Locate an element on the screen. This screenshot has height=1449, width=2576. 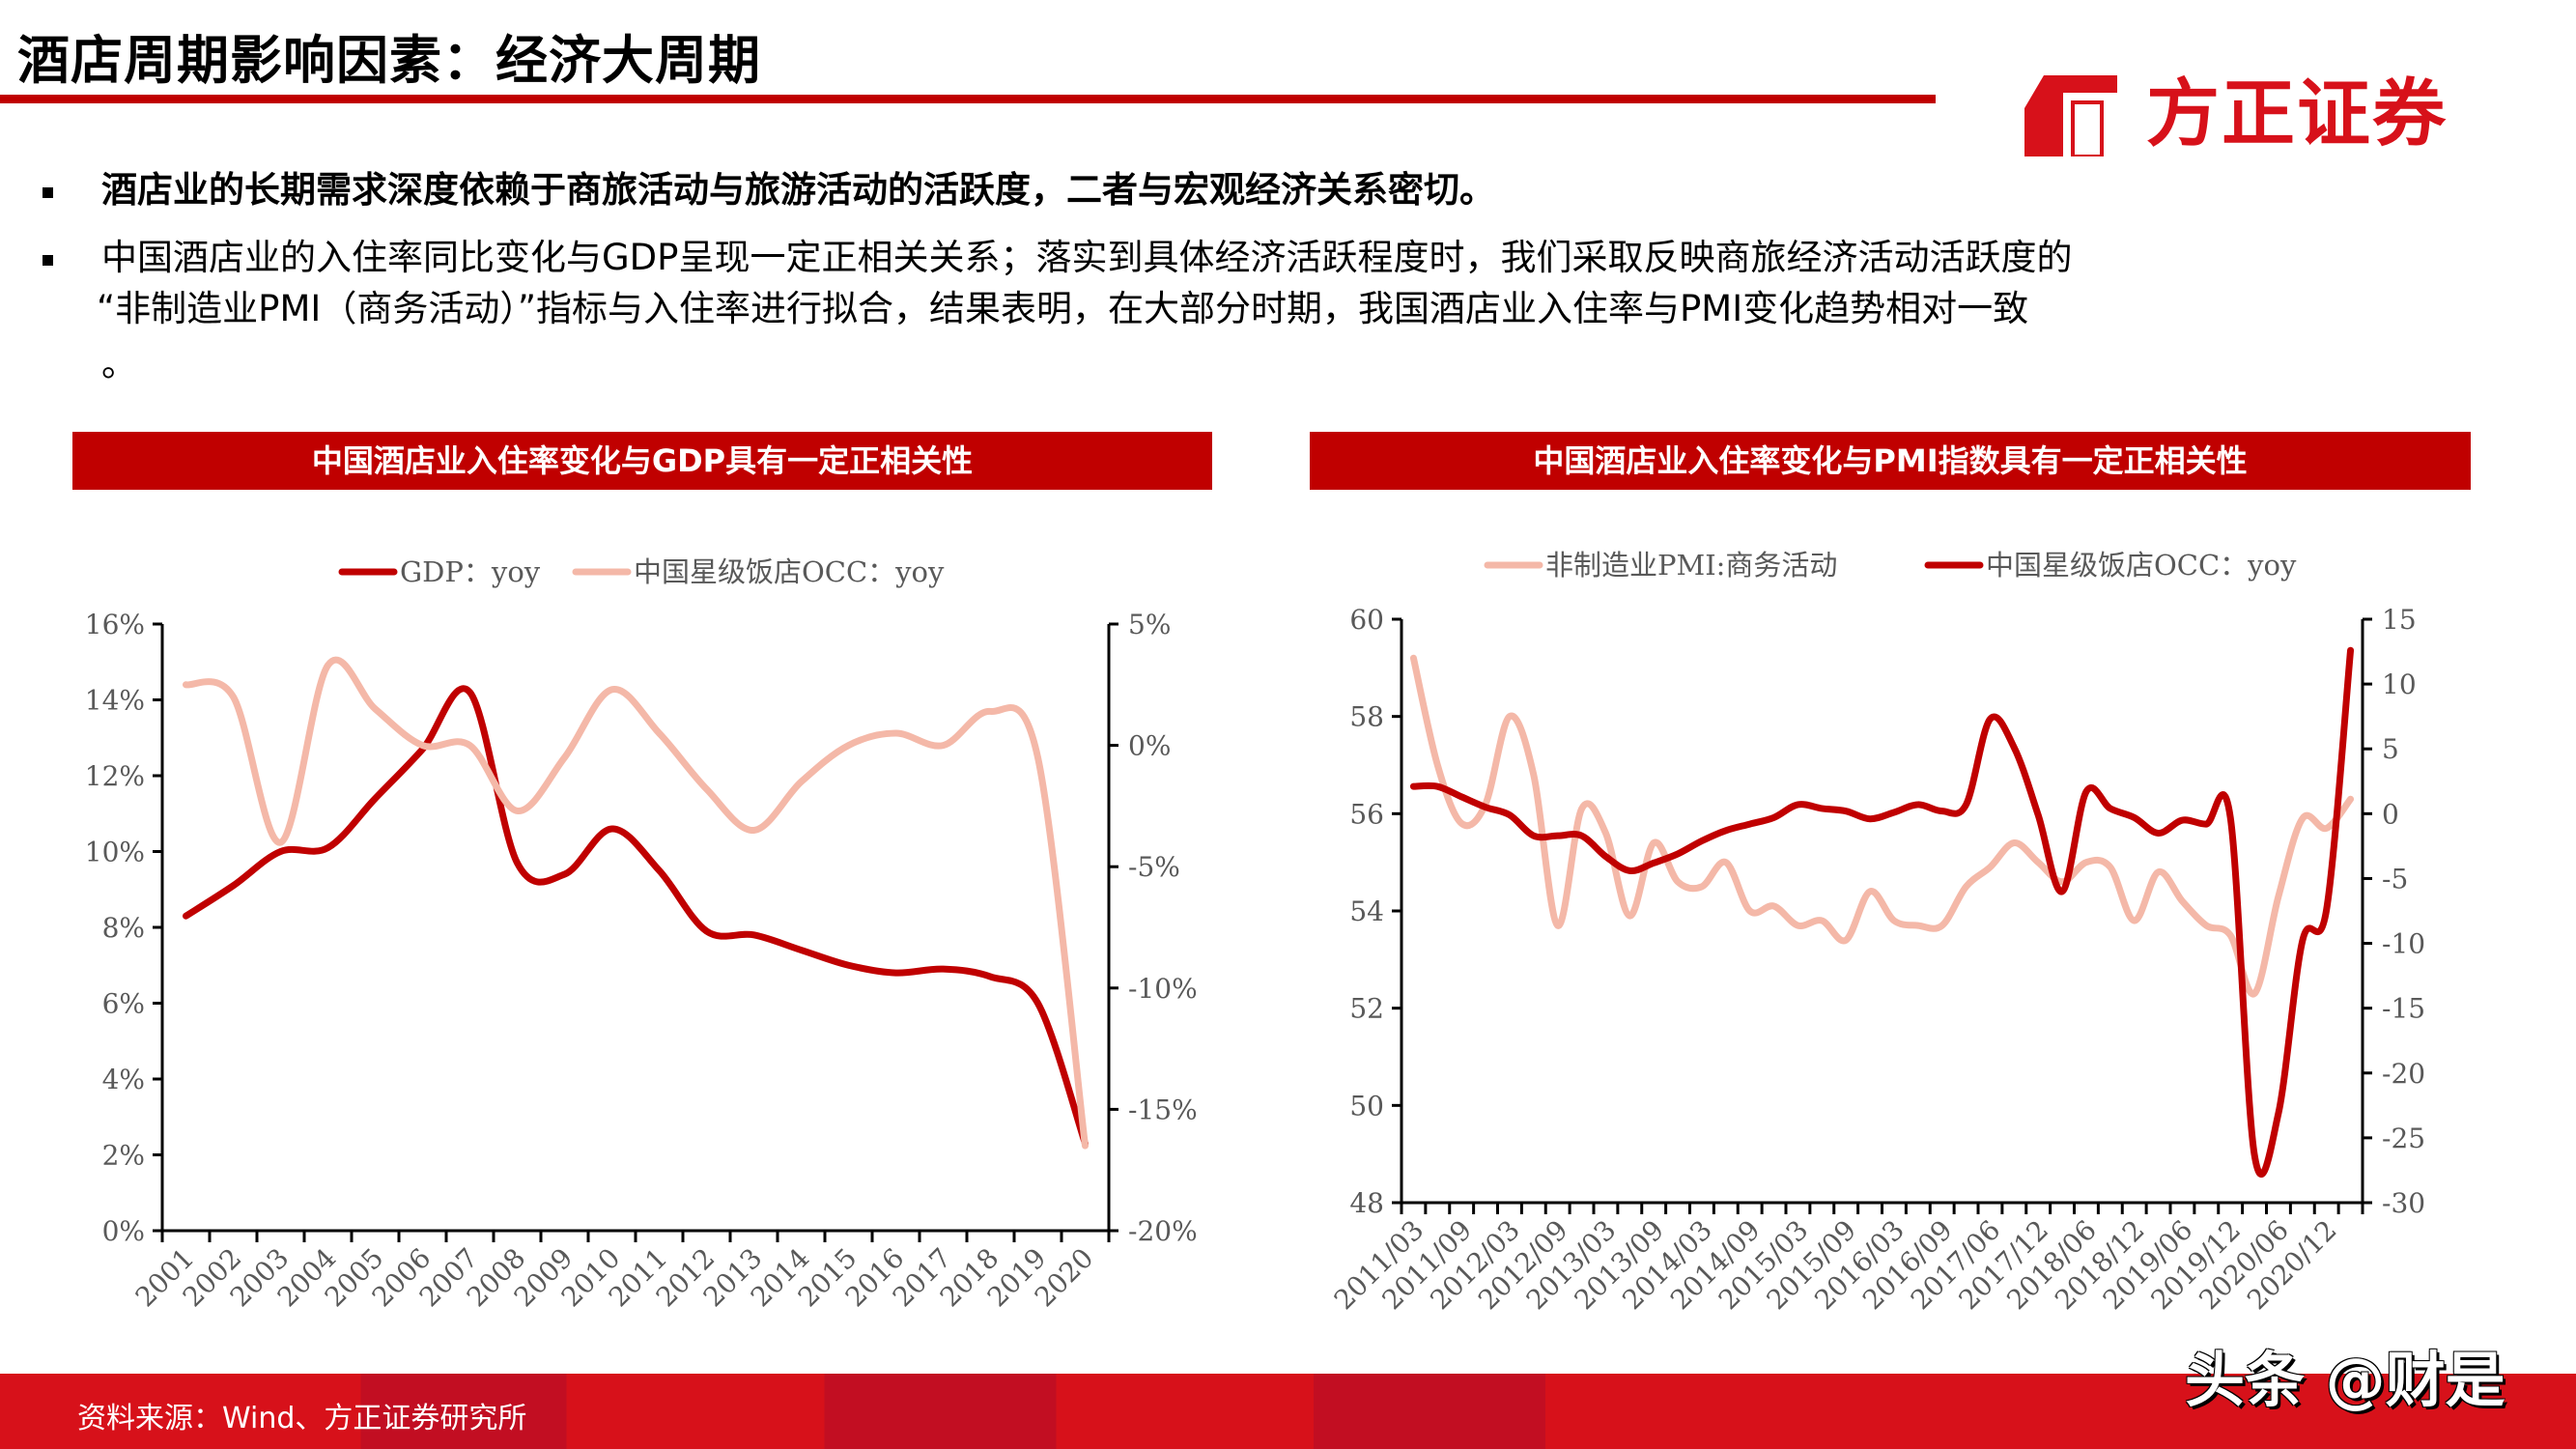
y-left-tick-label: 2% is located at coordinates (123, 1156).